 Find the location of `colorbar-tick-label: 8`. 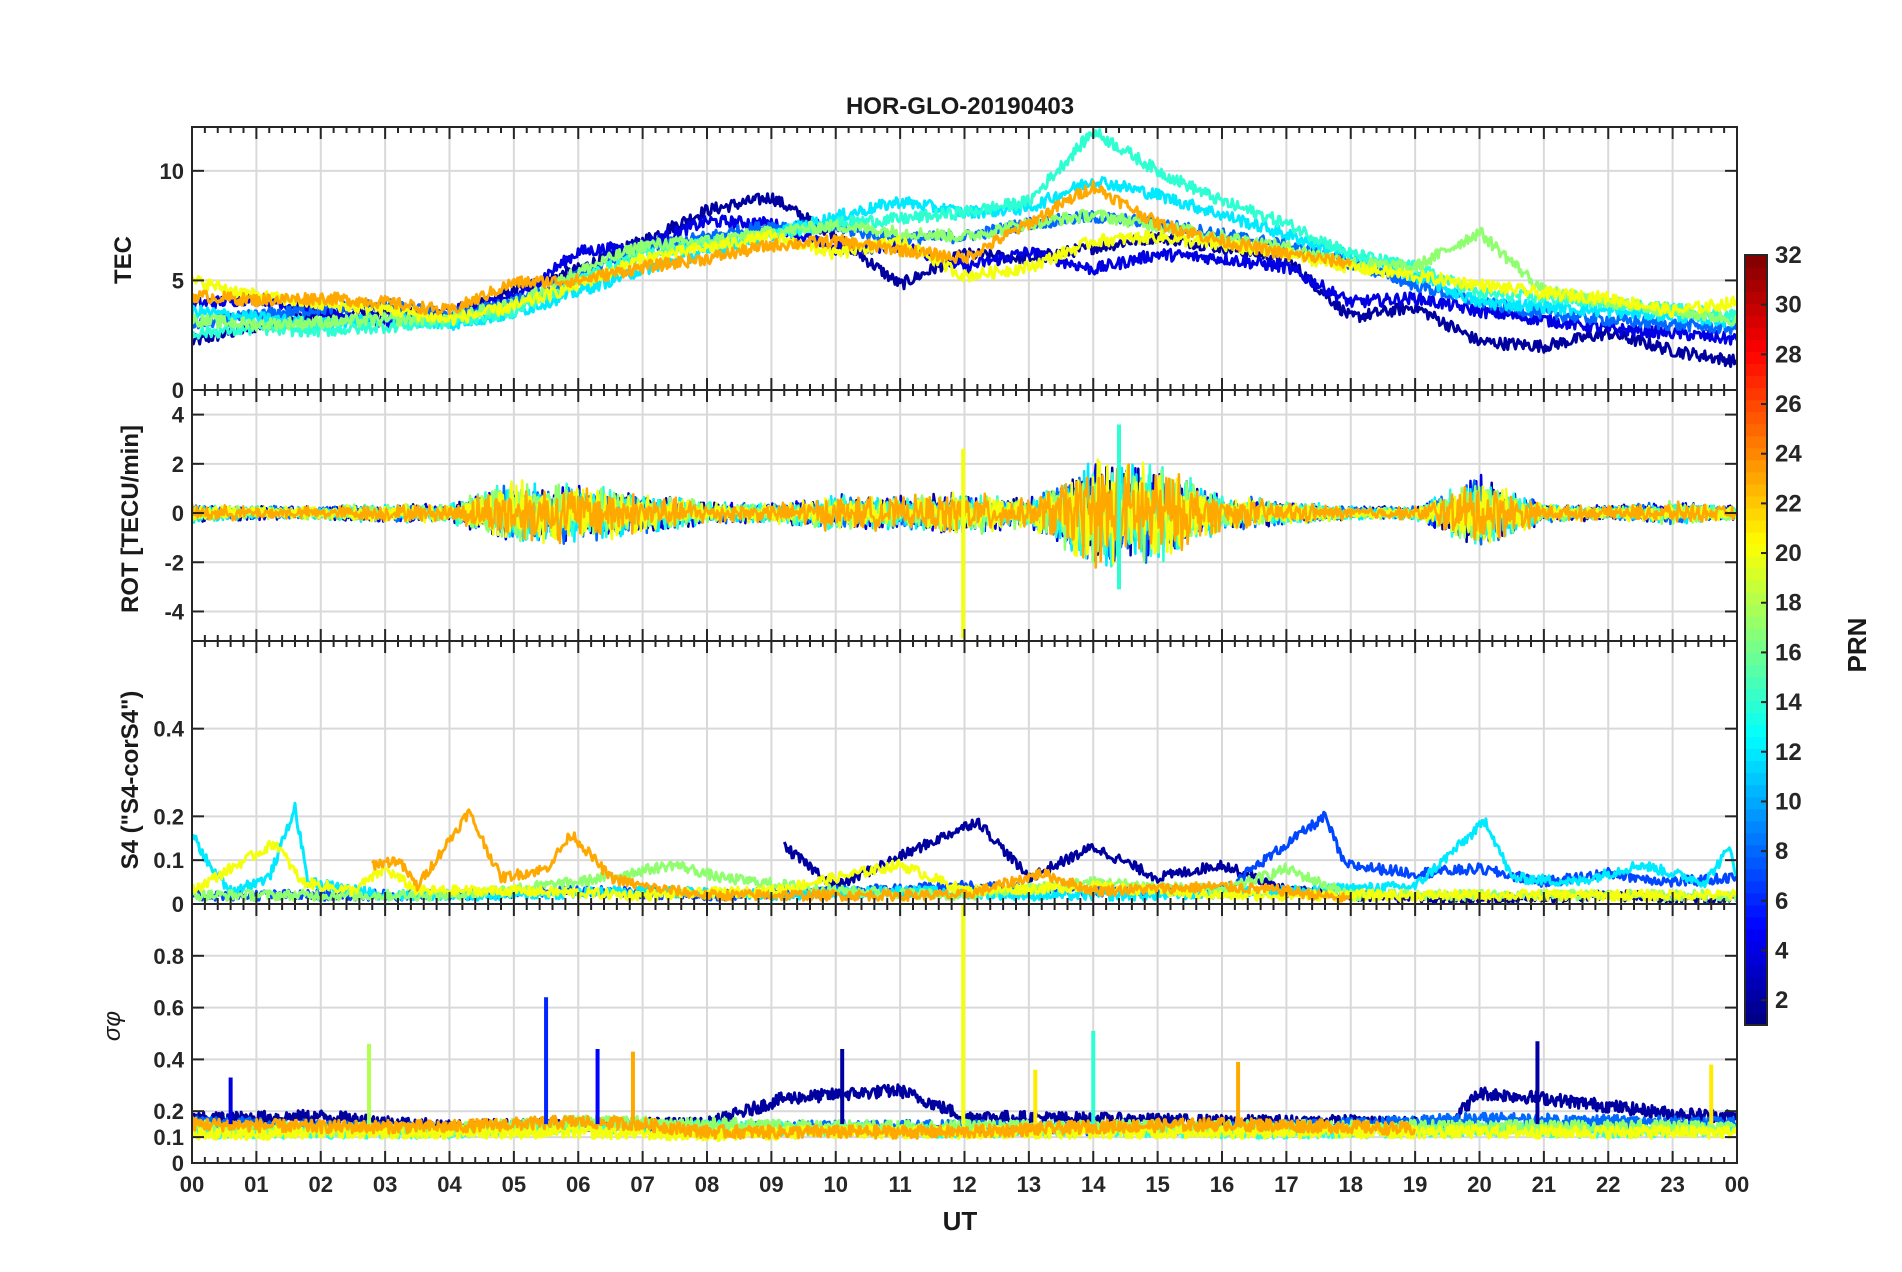

colorbar-tick-label: 8 is located at coordinates (1781, 851).